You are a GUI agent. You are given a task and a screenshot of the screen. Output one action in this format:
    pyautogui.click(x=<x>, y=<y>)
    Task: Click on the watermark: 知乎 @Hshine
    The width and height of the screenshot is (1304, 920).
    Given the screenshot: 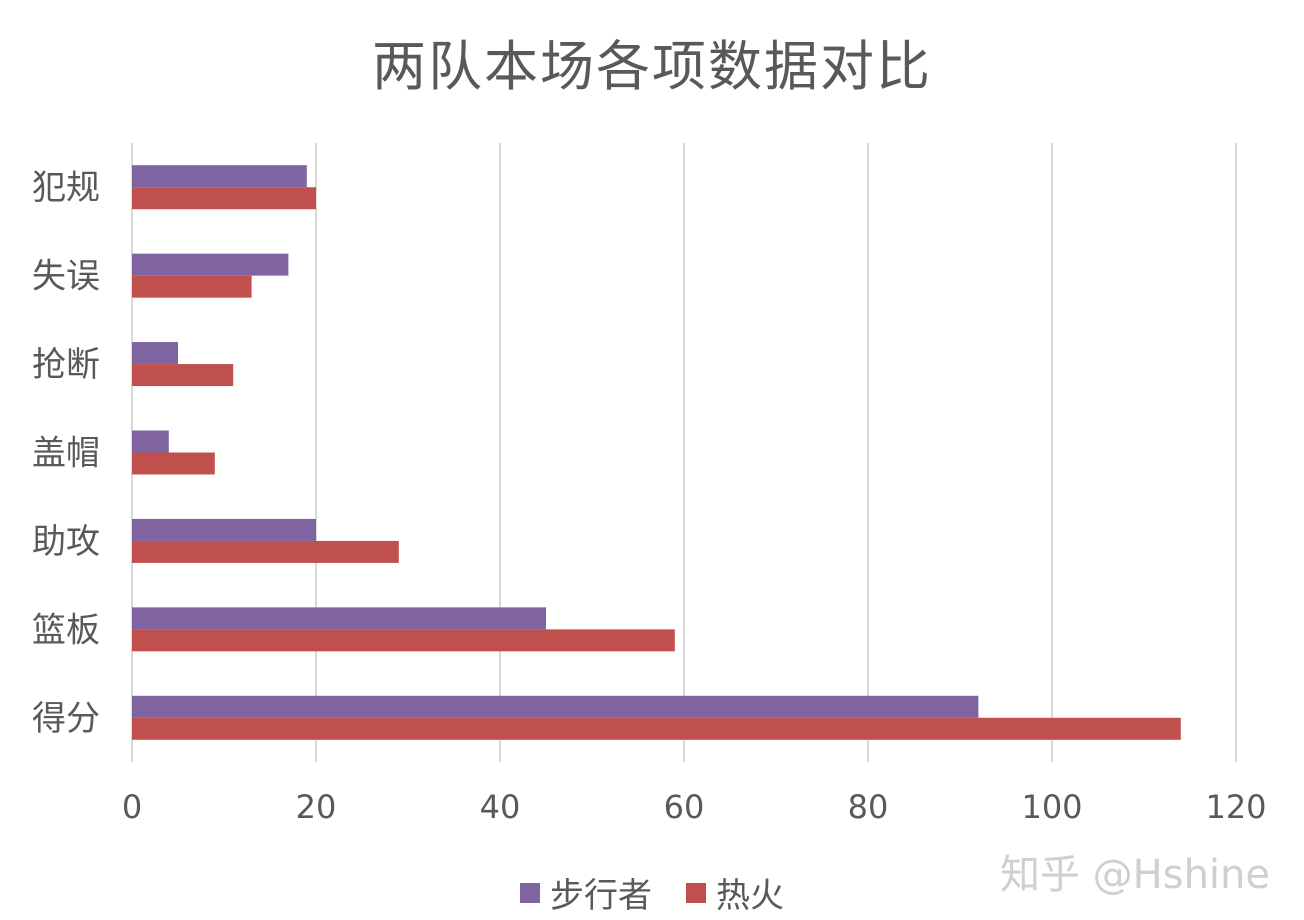 What is the action you would take?
    pyautogui.click(x=1134, y=875)
    